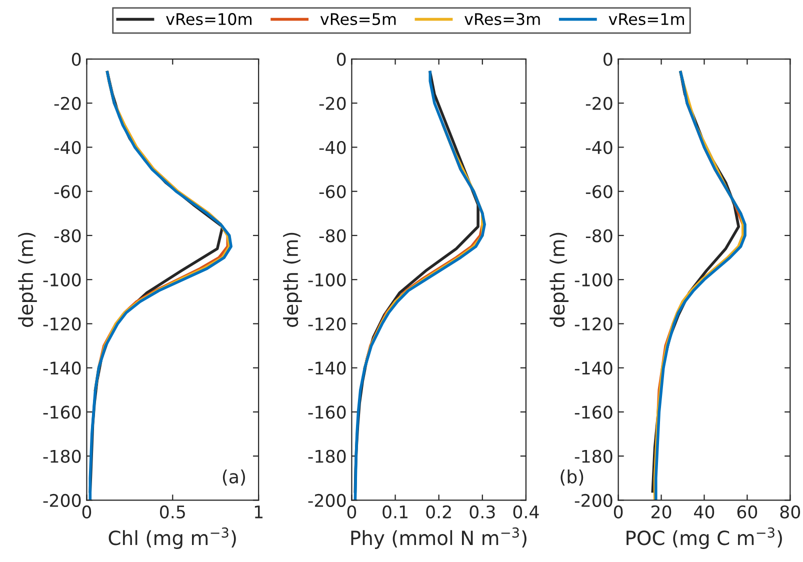  What do you see at coordinates (233, 477) in the screenshot?
I see `annotation: (a)` at bounding box center [233, 477].